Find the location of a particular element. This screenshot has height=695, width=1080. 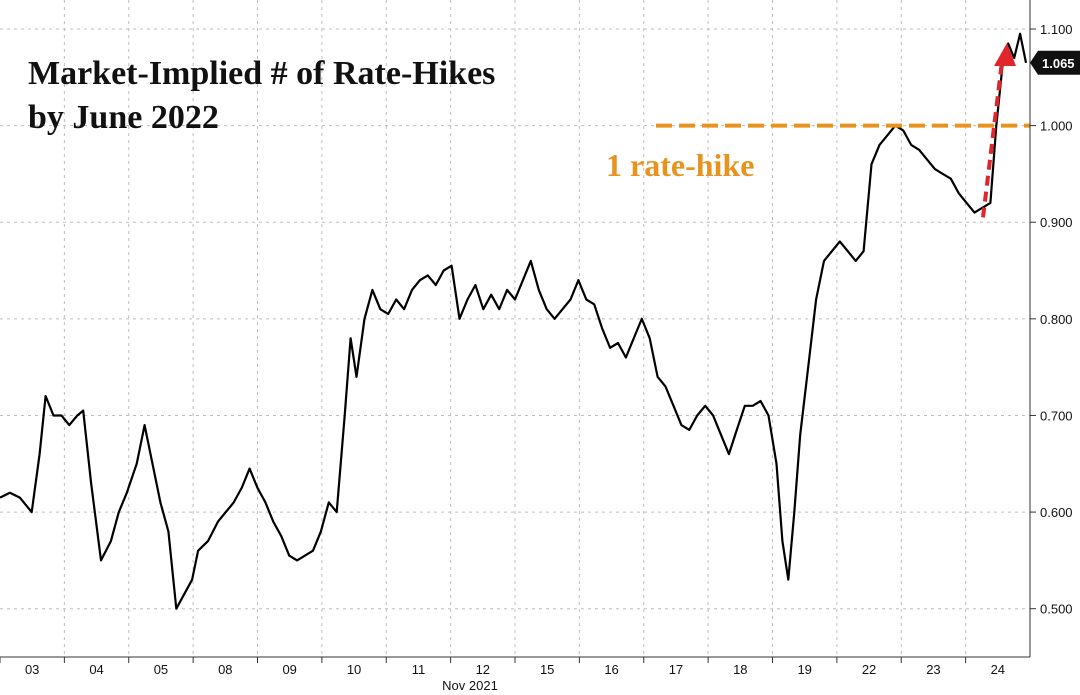

x-tick-label: 19 is located at coordinates (804, 669).